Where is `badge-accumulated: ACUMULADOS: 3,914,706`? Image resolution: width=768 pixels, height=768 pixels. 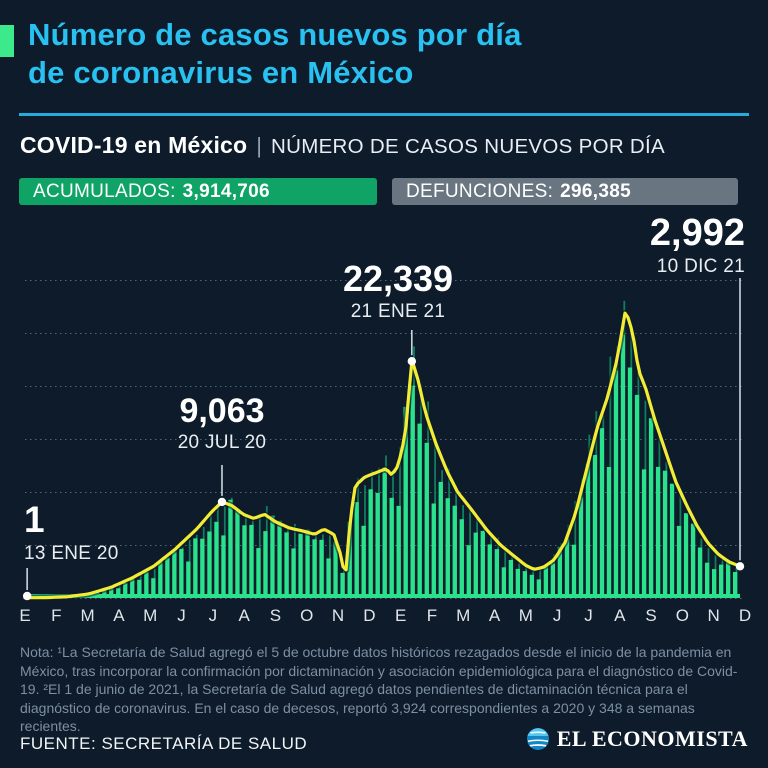
badge-accumulated: ACUMULADOS: 3,914,706 is located at coordinates (198, 191).